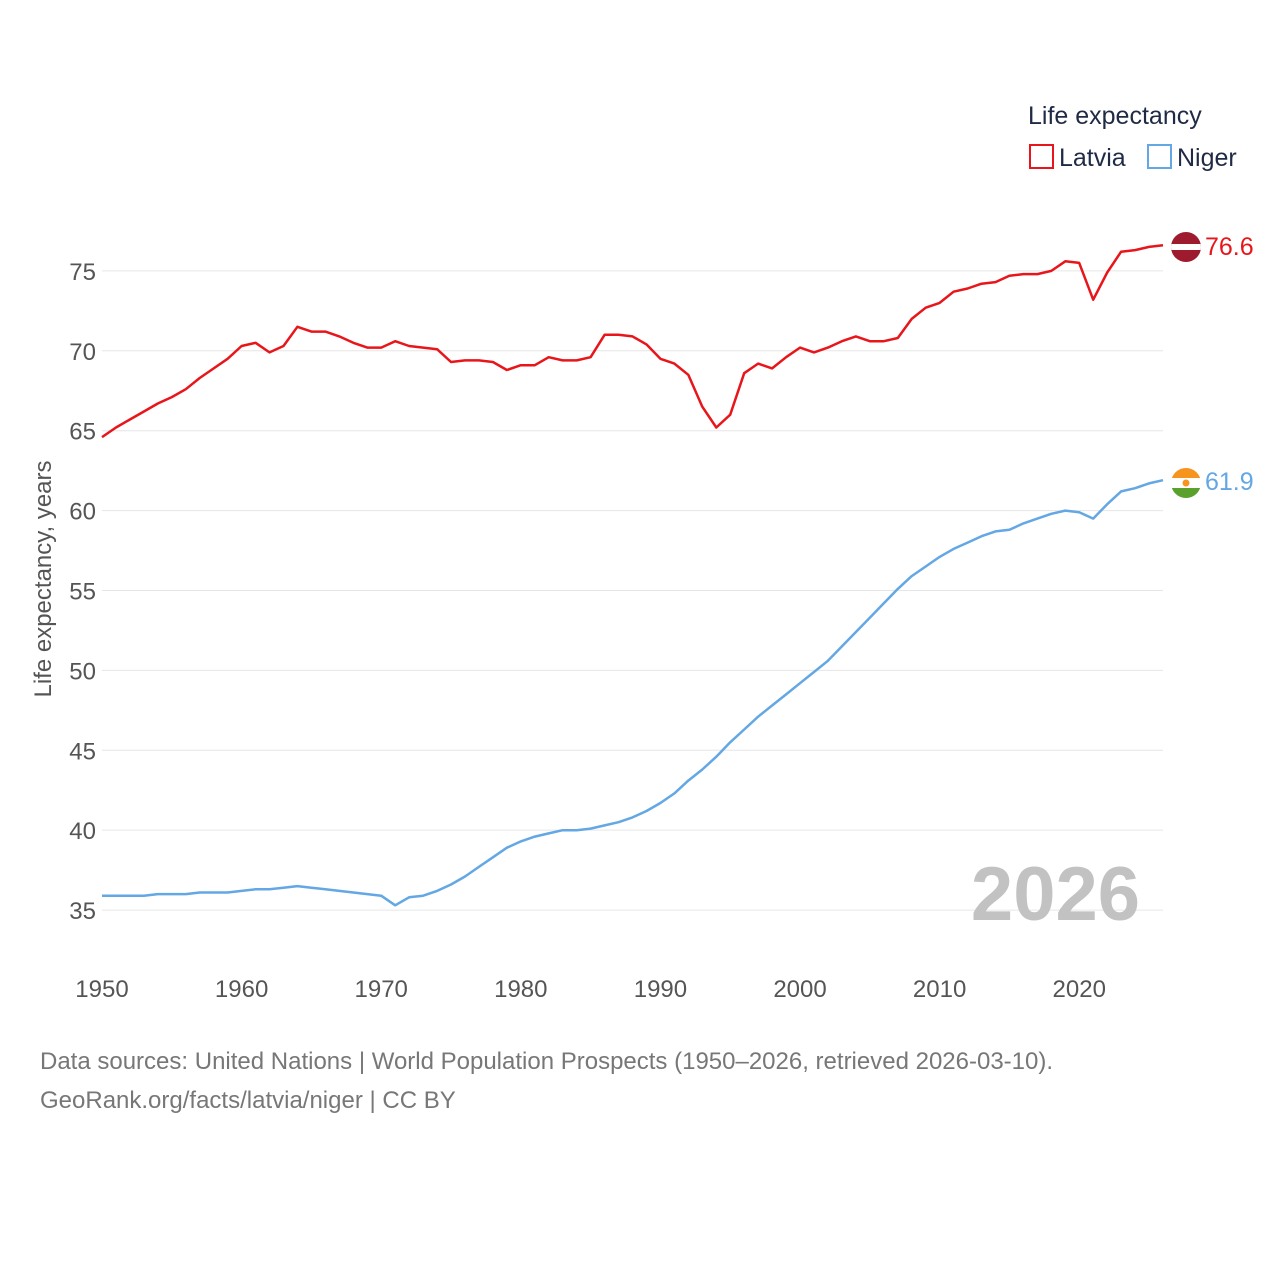  Describe the element at coordinates (241, 989) in the screenshot. I see `x-tick-label: 1960` at that location.